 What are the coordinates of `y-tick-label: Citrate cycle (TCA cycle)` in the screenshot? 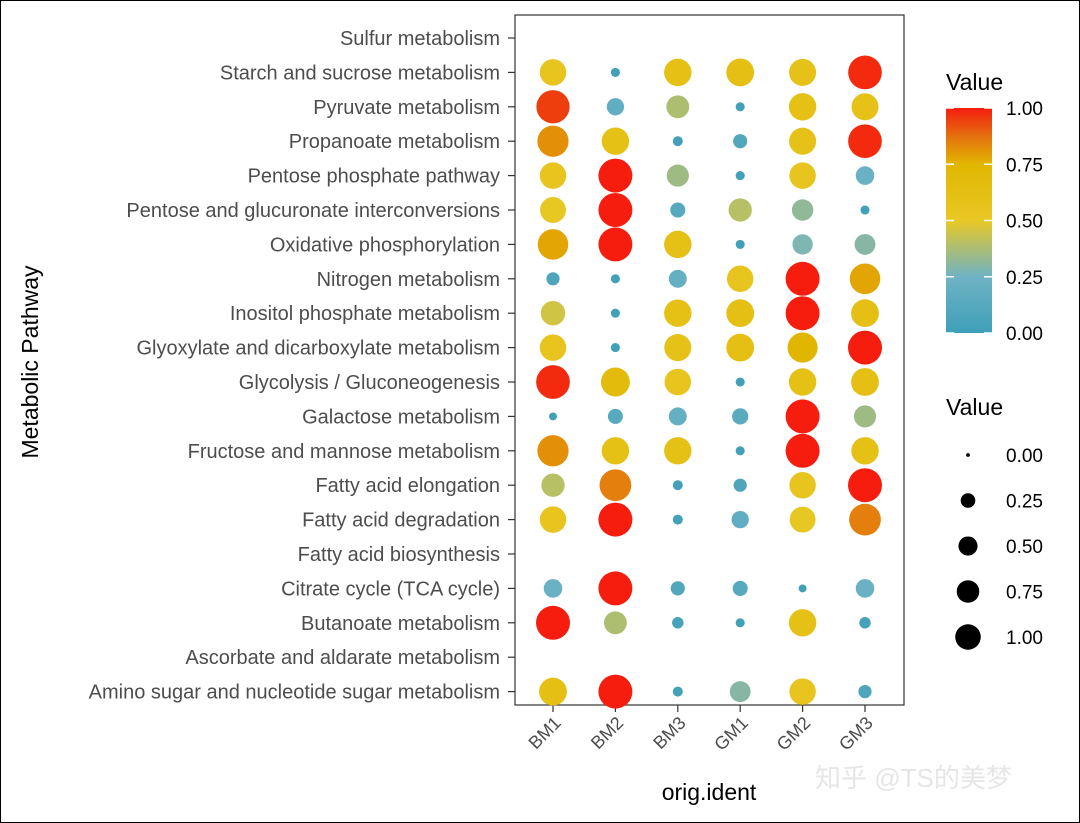 It's located at (390, 589).